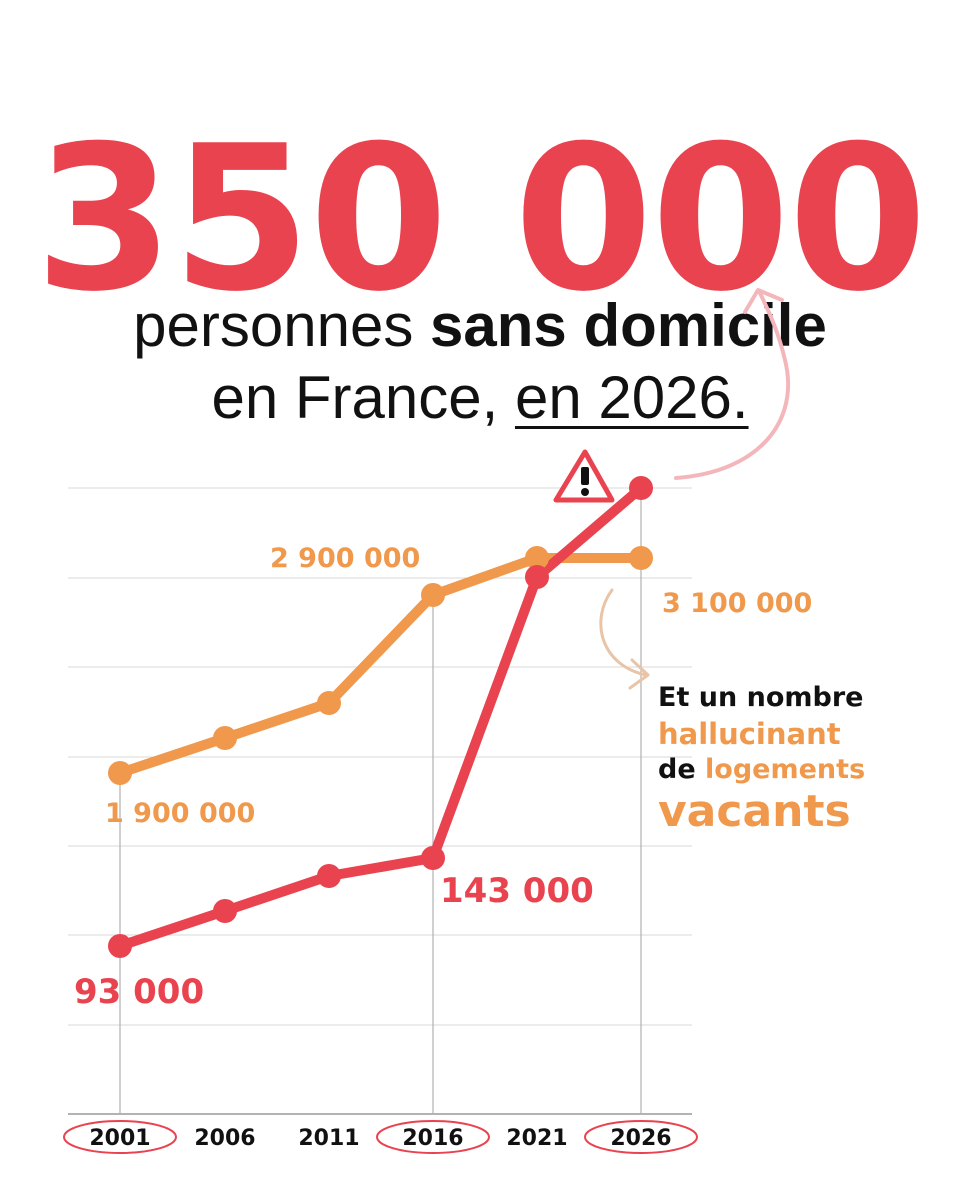 This screenshot has height=1200, width=960. Describe the element at coordinates (345, 558) in the screenshot. I see `data-label-vacant: 2 900 000` at that location.